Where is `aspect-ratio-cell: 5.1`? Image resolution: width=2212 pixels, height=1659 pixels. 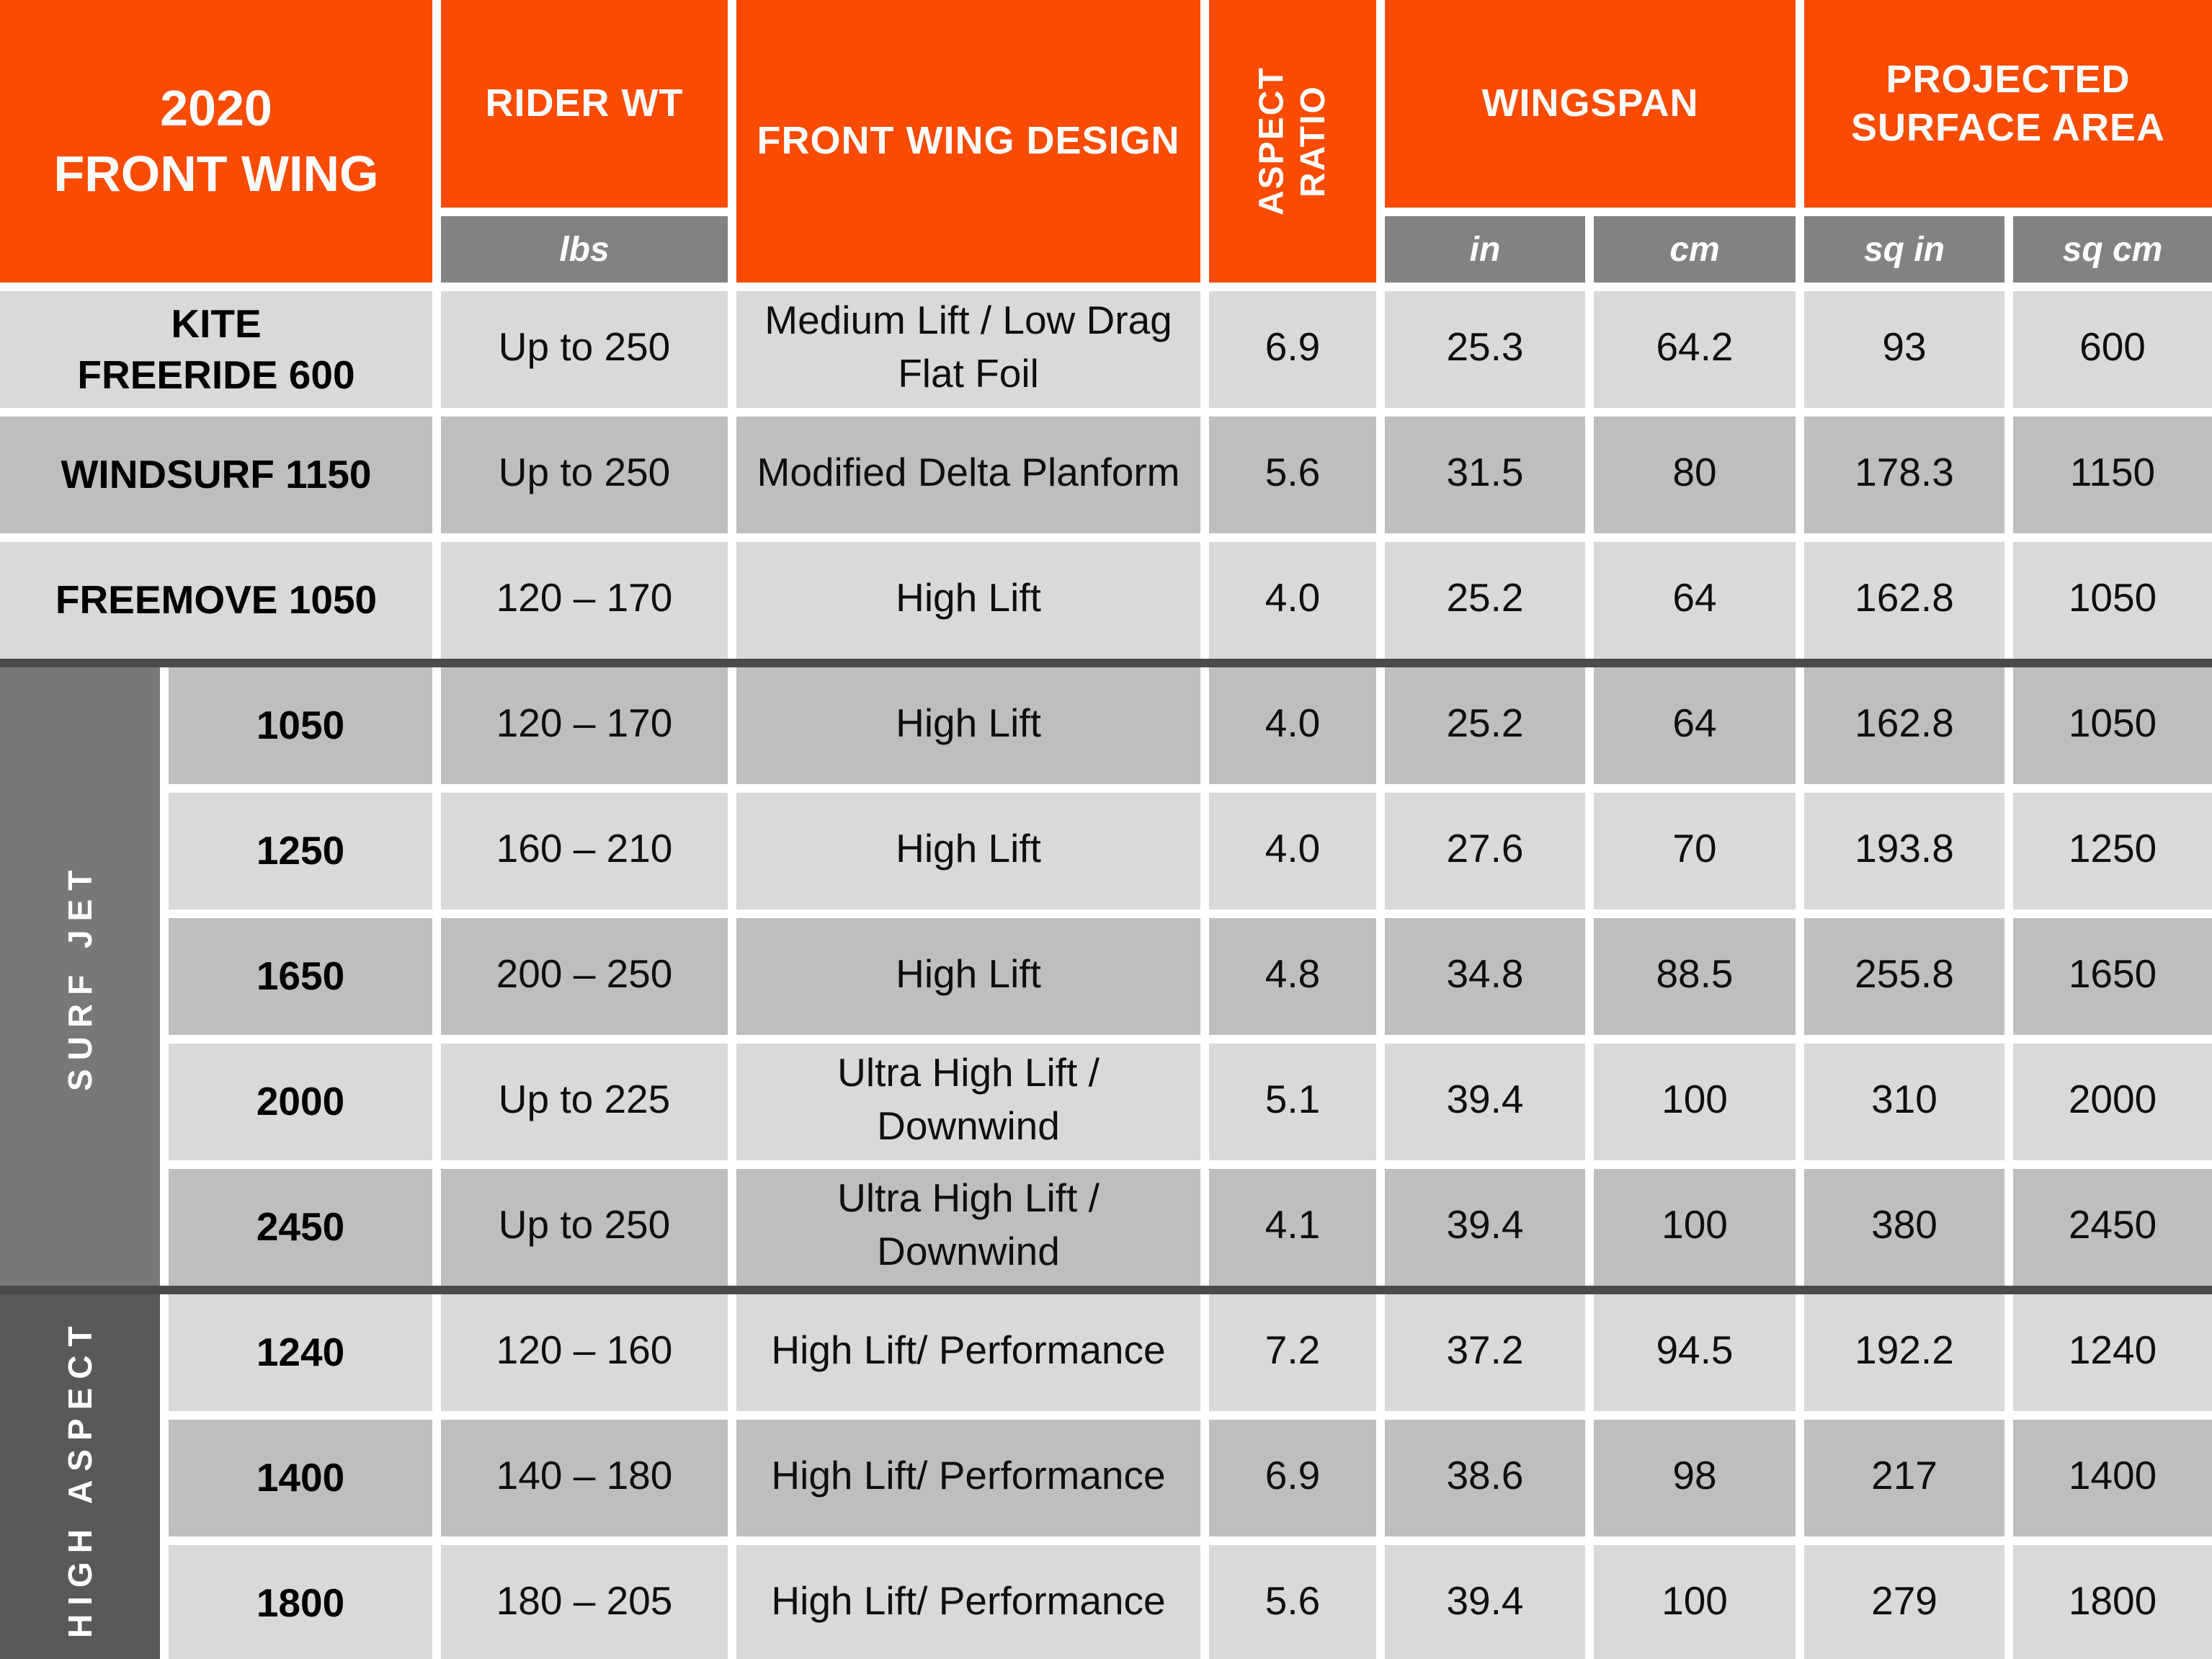
aspect-ratio-cell: 5.1 is located at coordinates (1292, 1102).